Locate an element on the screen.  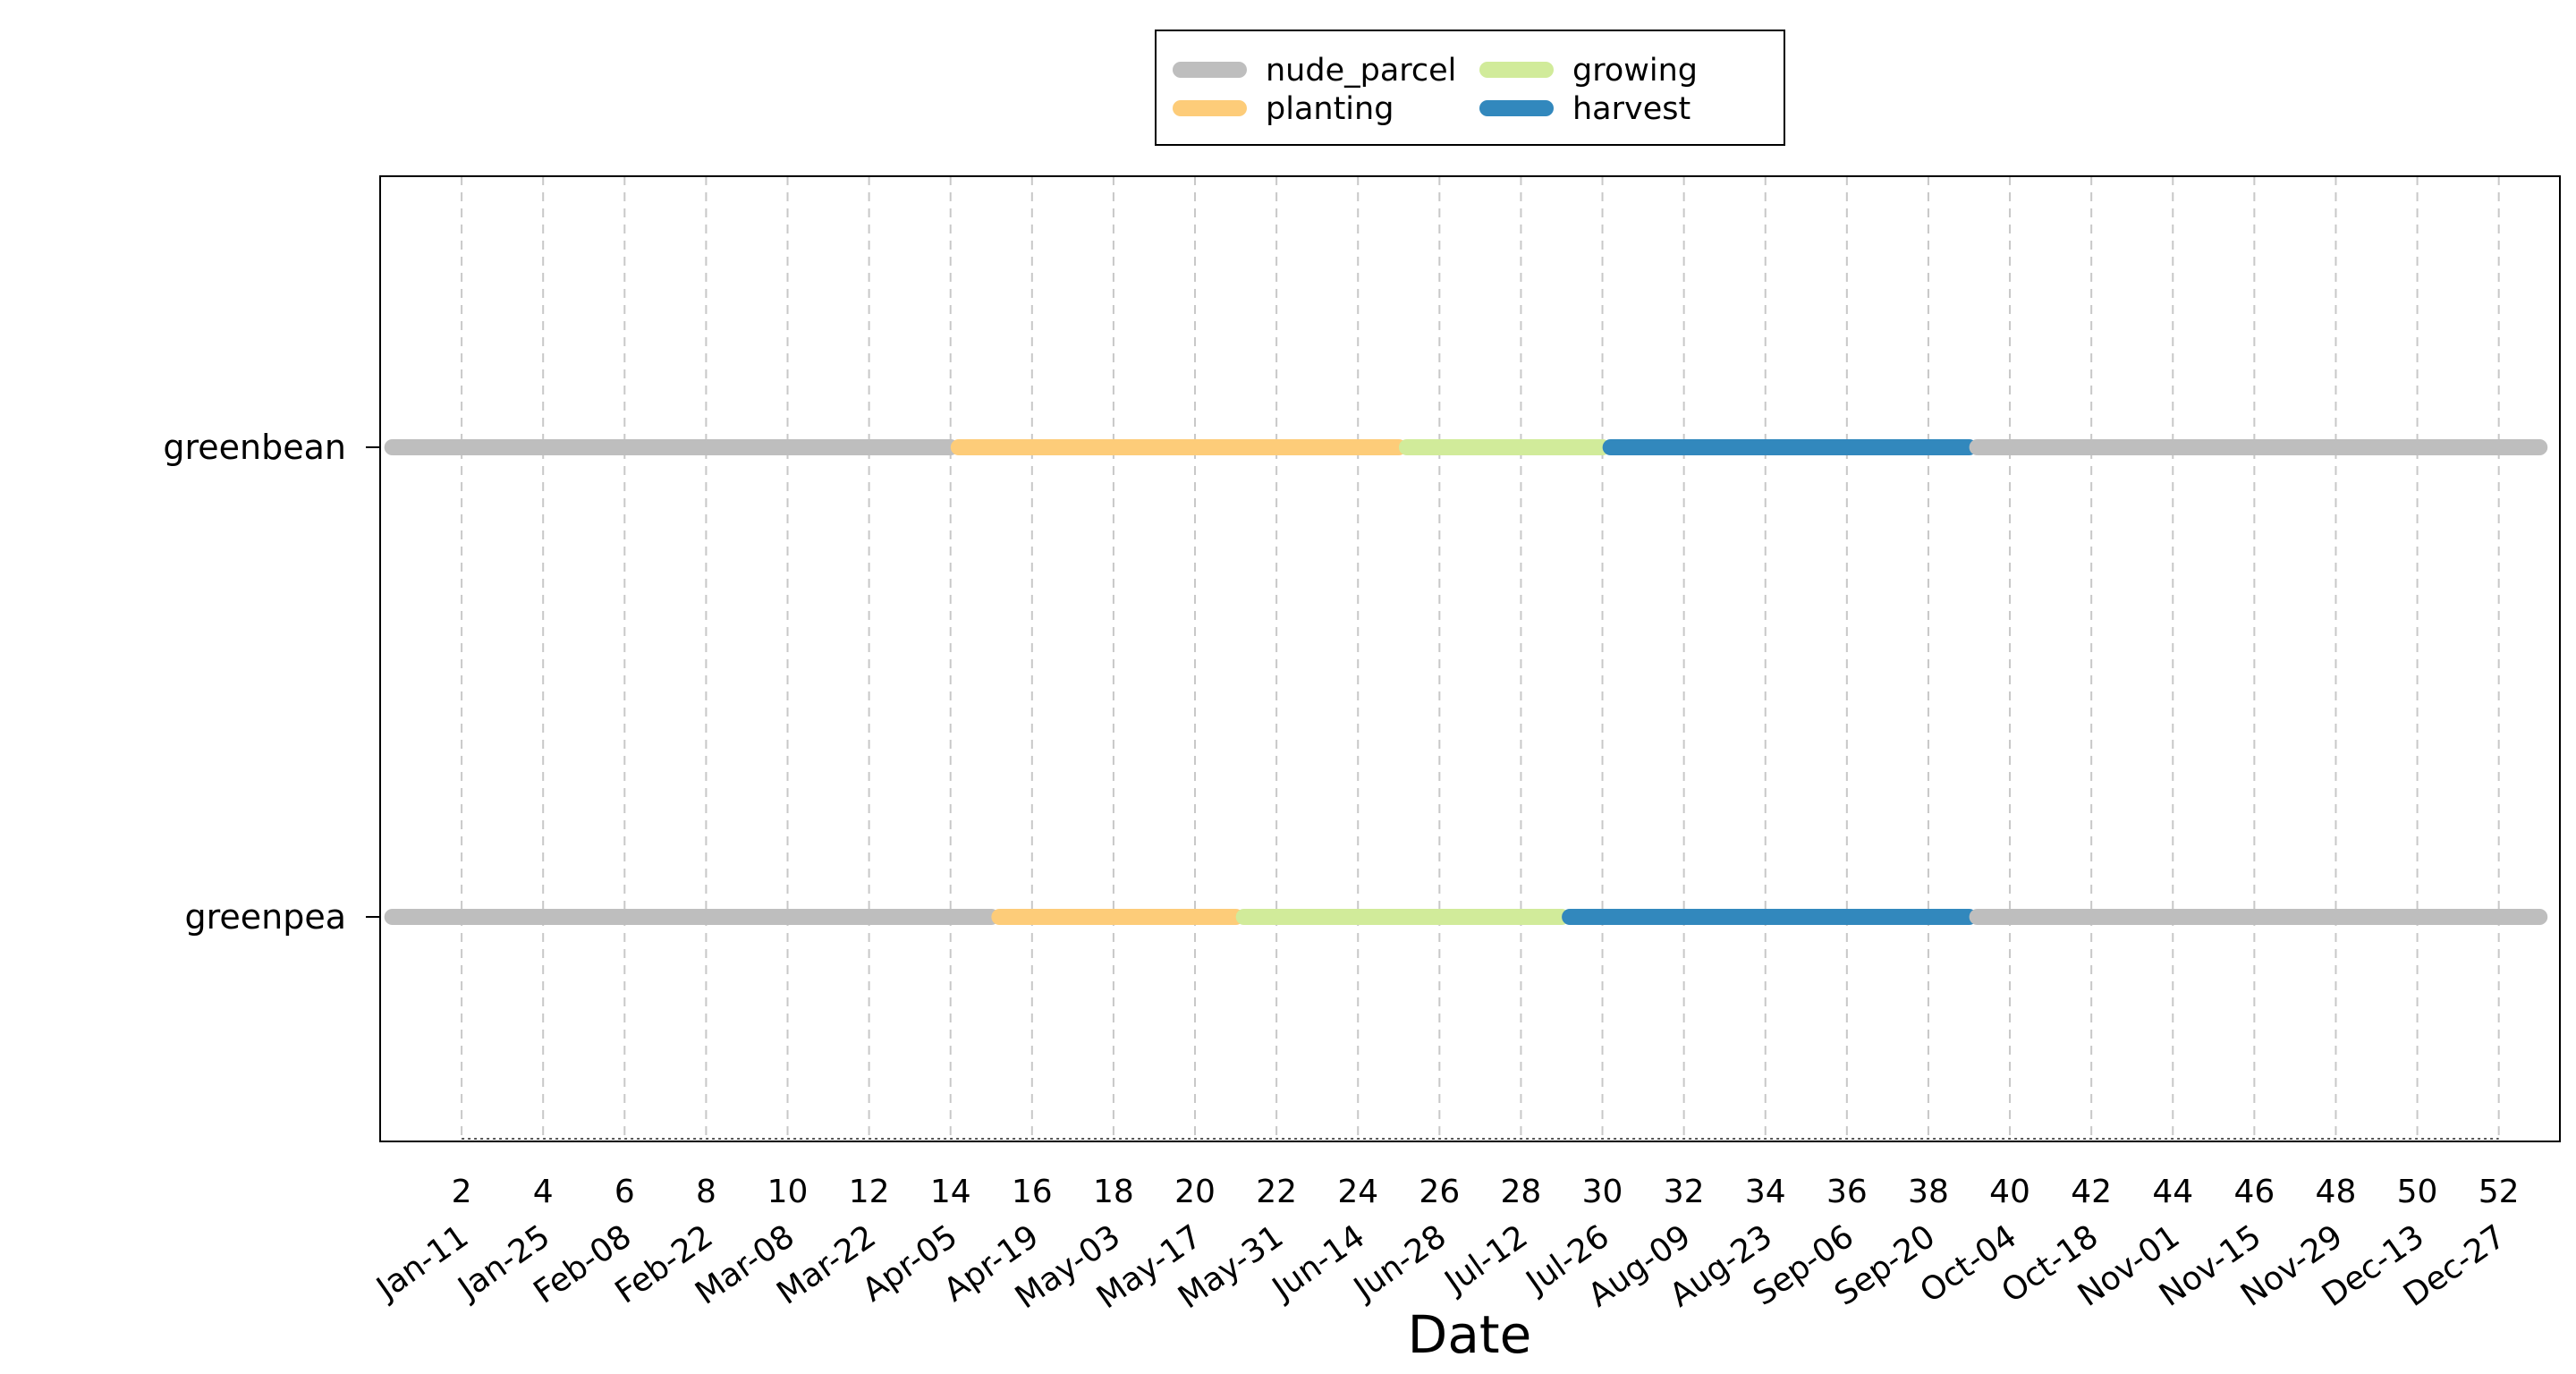
x-tick-label: 16 is located at coordinates (1032, 1192).